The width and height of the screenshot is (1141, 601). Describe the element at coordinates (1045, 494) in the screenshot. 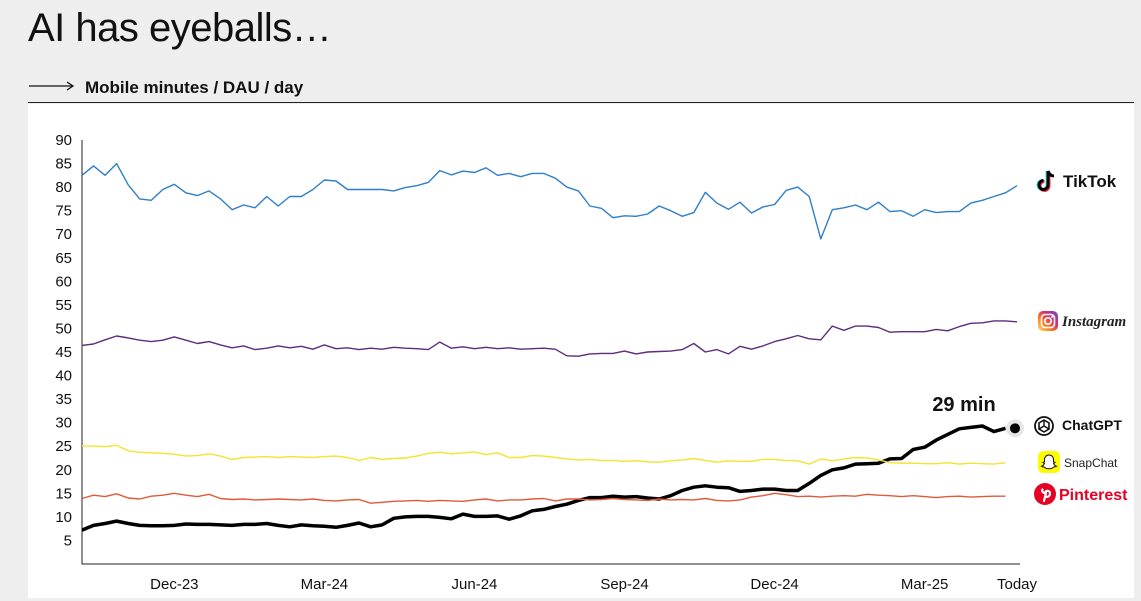

I see `pinterest-icon` at that location.